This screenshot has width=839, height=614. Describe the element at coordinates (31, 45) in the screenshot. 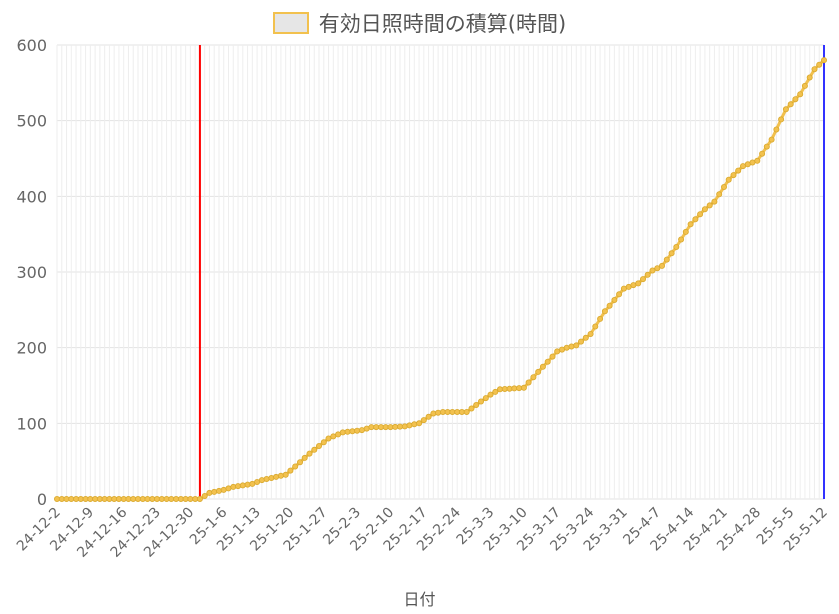

I see `y-tick-label: 600` at that location.